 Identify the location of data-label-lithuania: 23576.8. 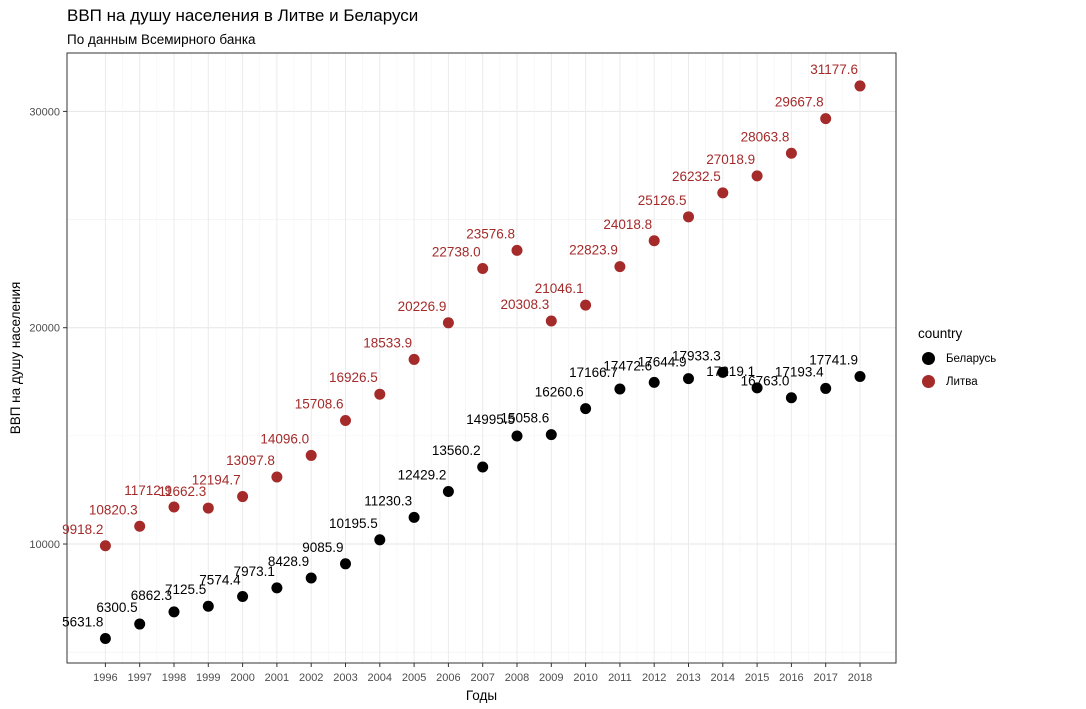
(490, 233).